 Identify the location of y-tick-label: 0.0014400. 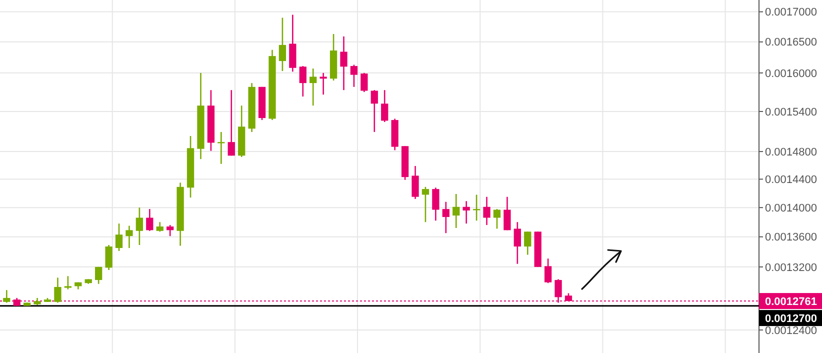
(791, 180).